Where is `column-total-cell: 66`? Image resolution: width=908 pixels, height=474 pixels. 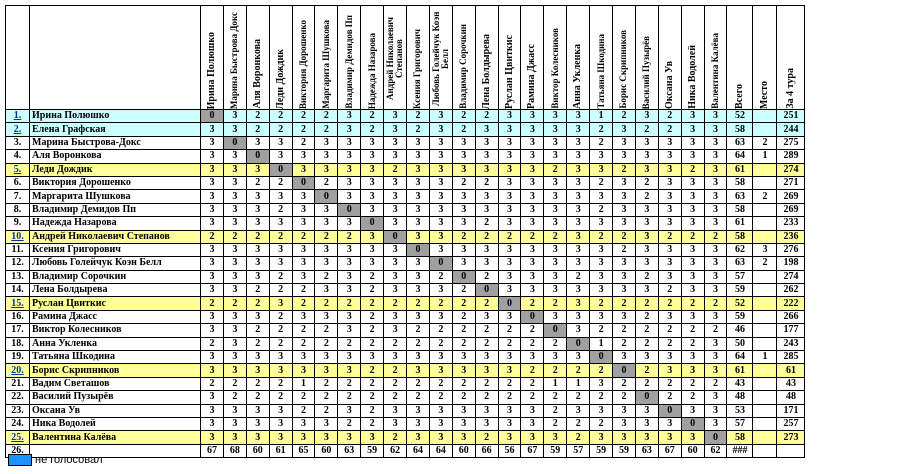 column-total-cell: 66 is located at coordinates (486, 451).